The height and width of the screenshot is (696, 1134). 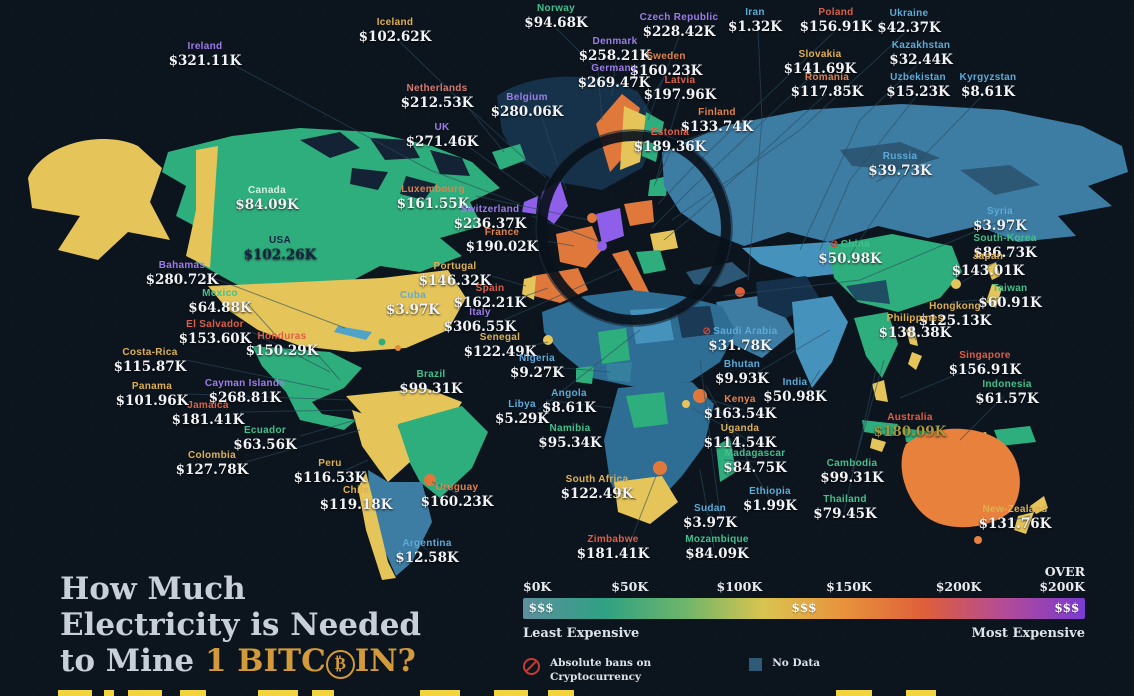 I want to click on country-name: Bhutan, so click(x=742, y=364).